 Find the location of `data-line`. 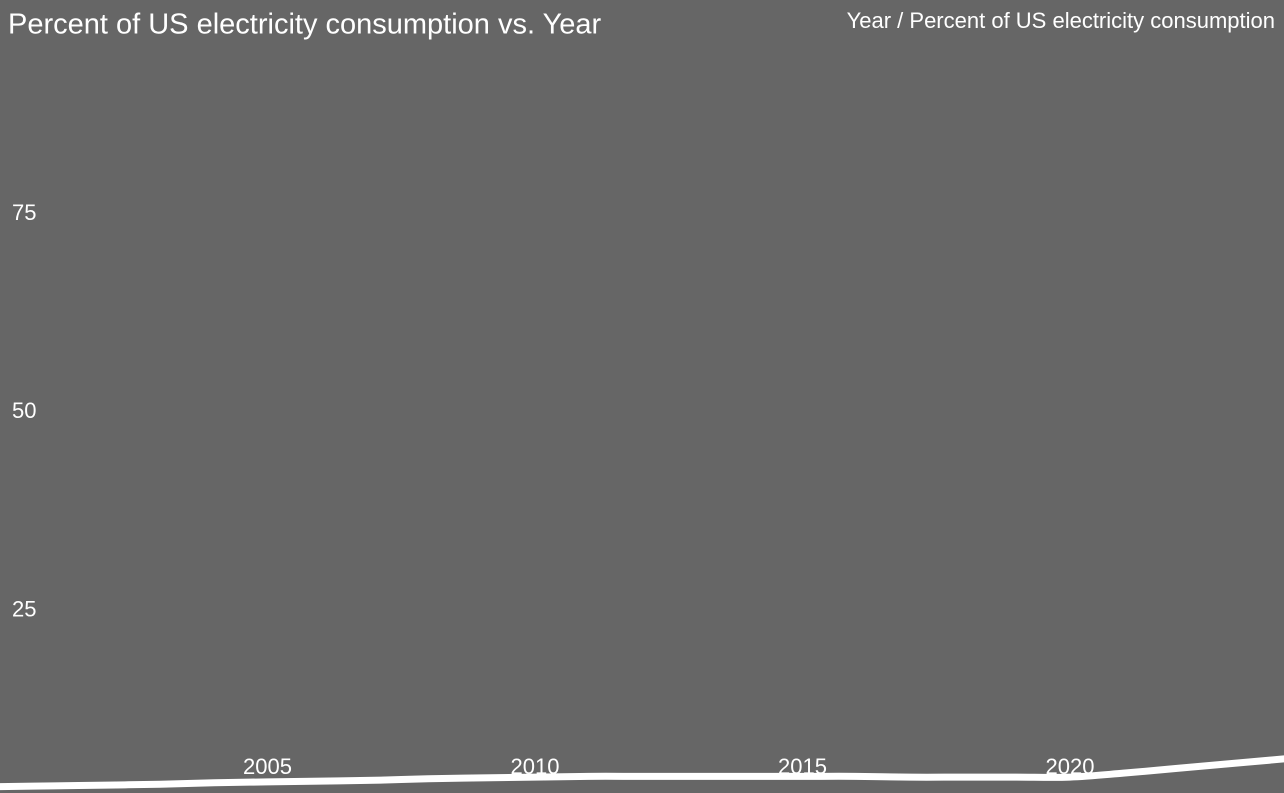

data-line is located at coordinates (642, 773).